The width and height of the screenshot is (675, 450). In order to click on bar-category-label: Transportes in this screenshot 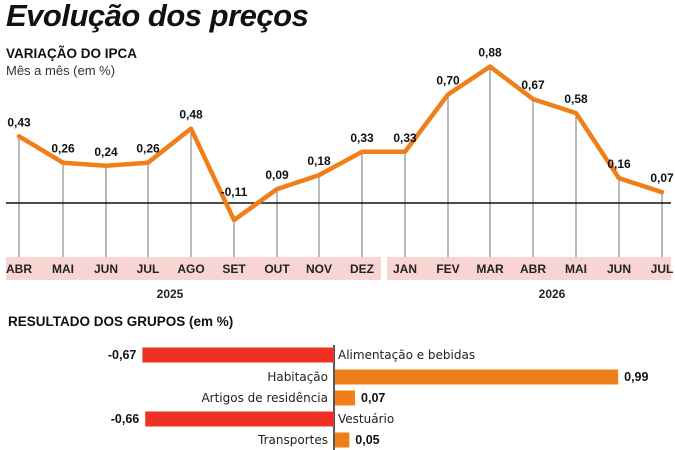, I will do `click(292, 440)`.